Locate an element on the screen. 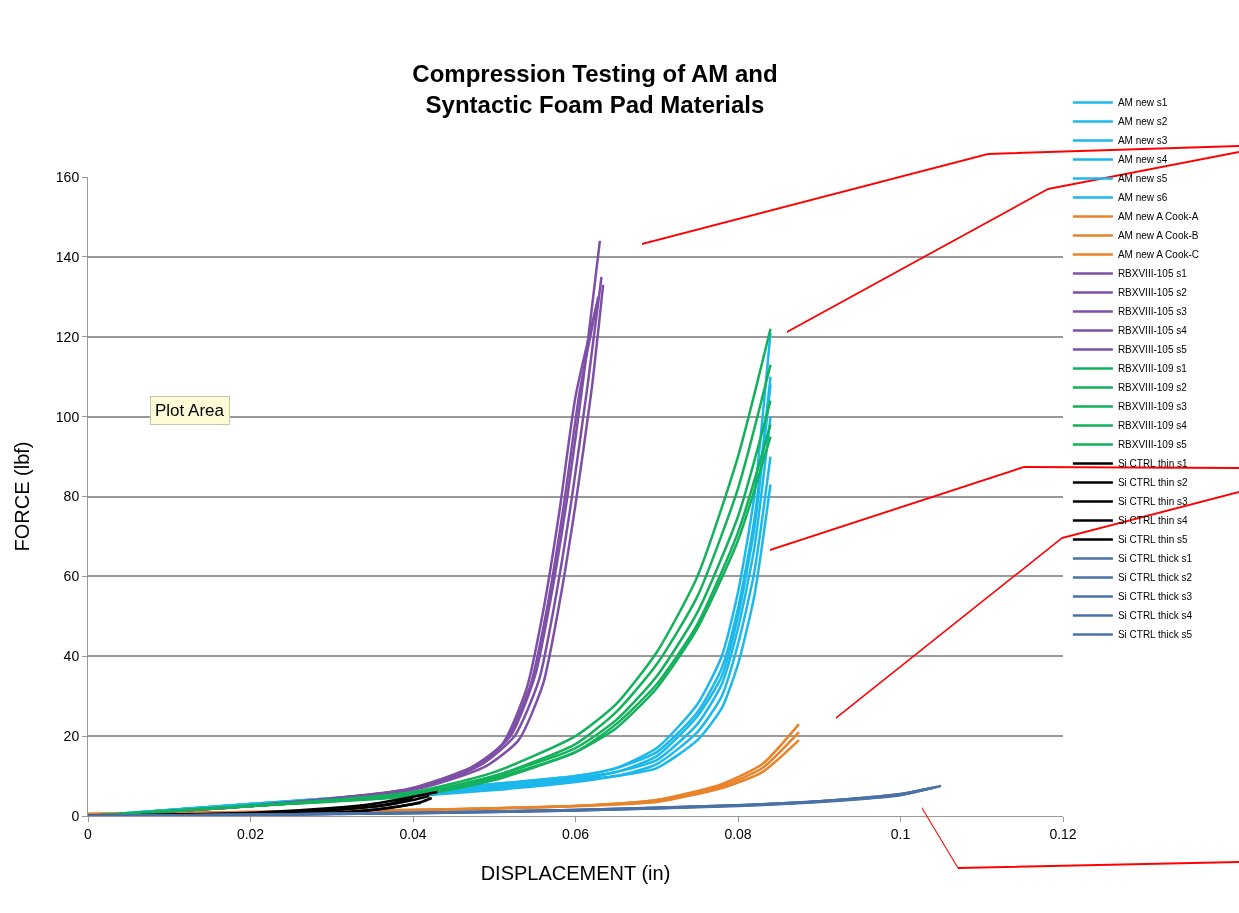 This screenshot has height=913, width=1239. legend-label: Si CTRL thick s3 is located at coordinates (1155, 597).